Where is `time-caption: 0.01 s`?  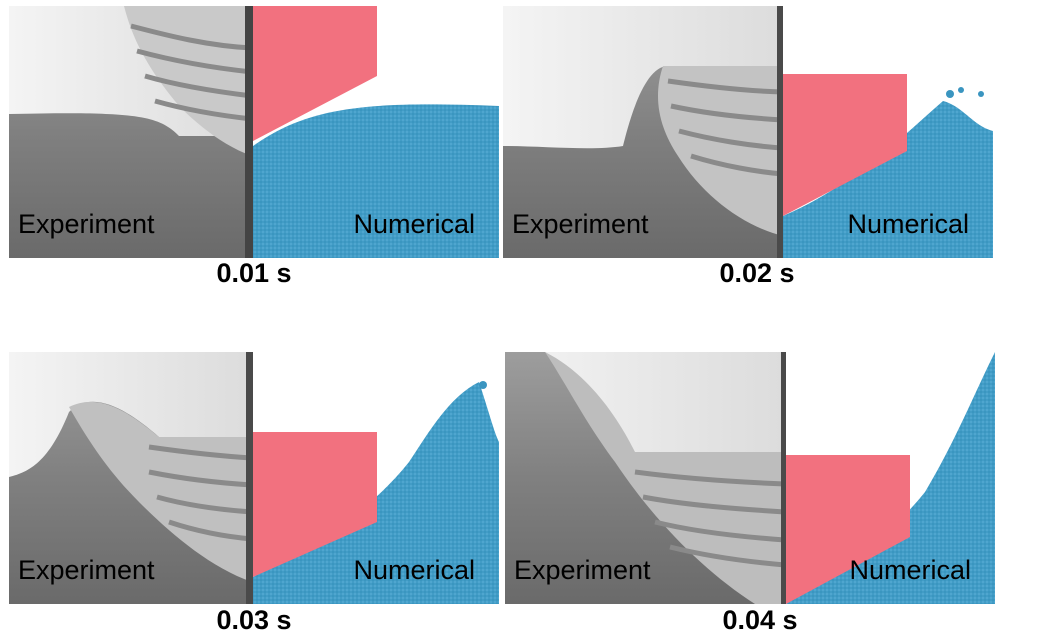 time-caption: 0.01 s is located at coordinates (254, 273).